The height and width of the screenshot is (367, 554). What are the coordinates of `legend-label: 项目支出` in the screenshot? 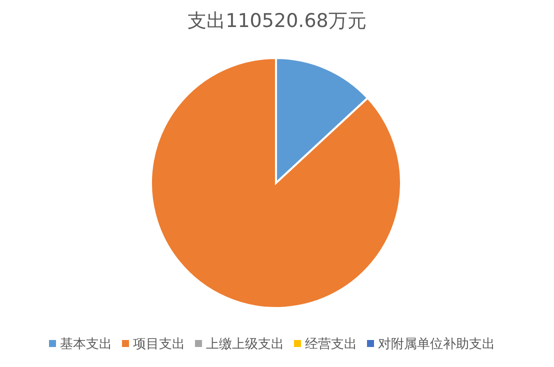 It's located at (159, 344).